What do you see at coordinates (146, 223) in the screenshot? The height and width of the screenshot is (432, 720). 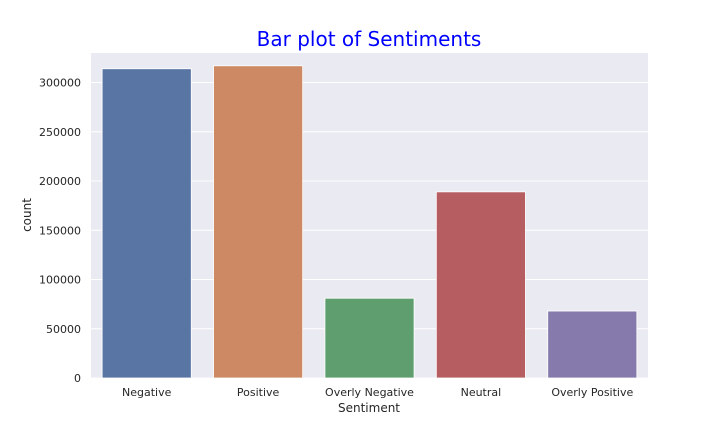 I see `bar-negative` at bounding box center [146, 223].